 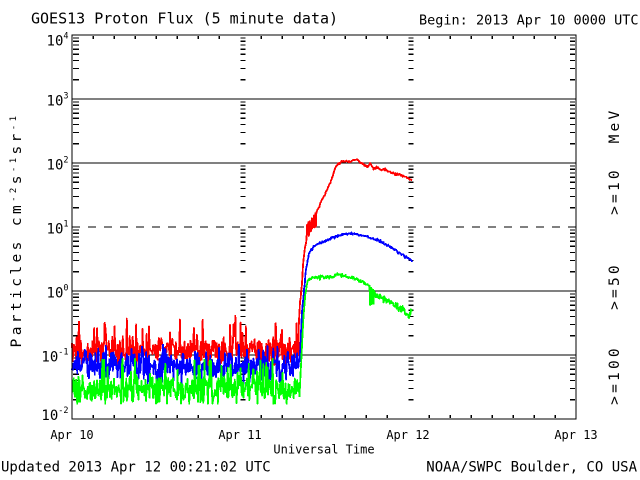 I want to click on x-tick-label-apr-10: Apr 10, so click(x=71, y=435).